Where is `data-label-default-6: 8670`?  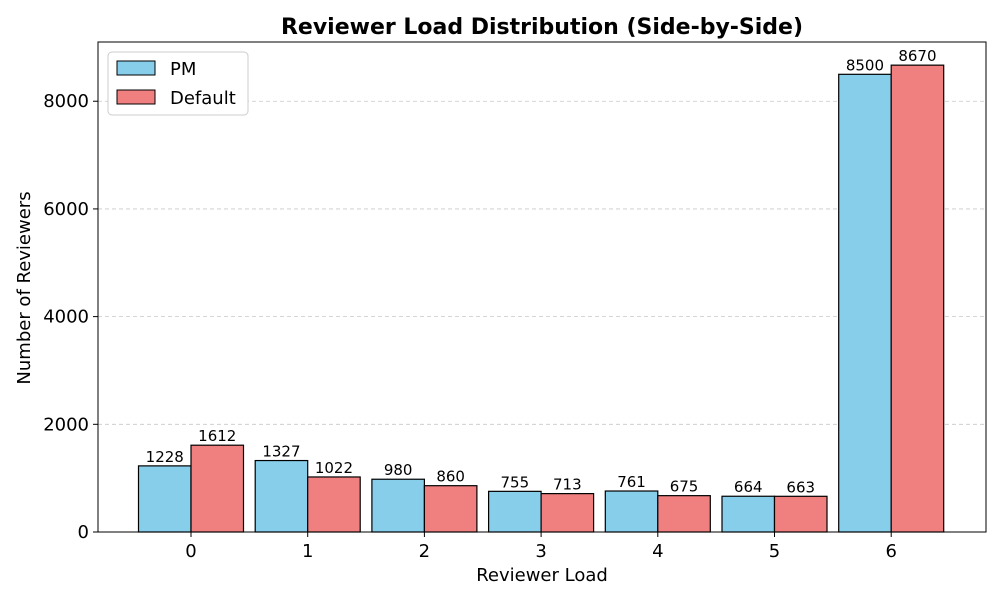 data-label-default-6: 8670 is located at coordinates (917, 56).